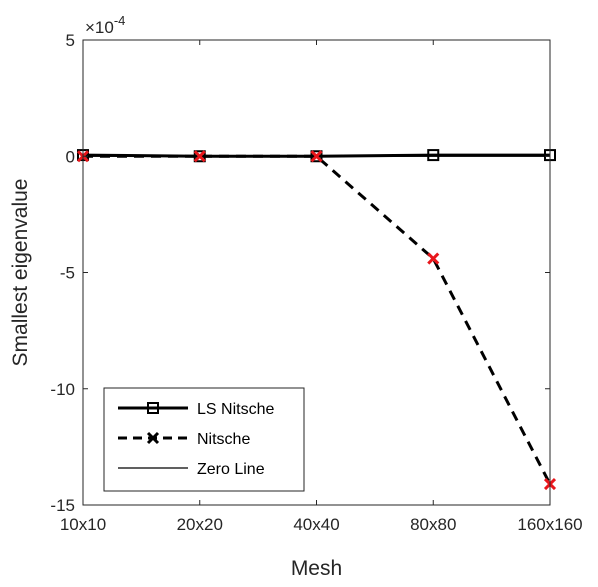 Image resolution: width=598 pixels, height=587 pixels. Describe the element at coordinates (200, 524) in the screenshot. I see `x-tick-label: 20x20` at that location.